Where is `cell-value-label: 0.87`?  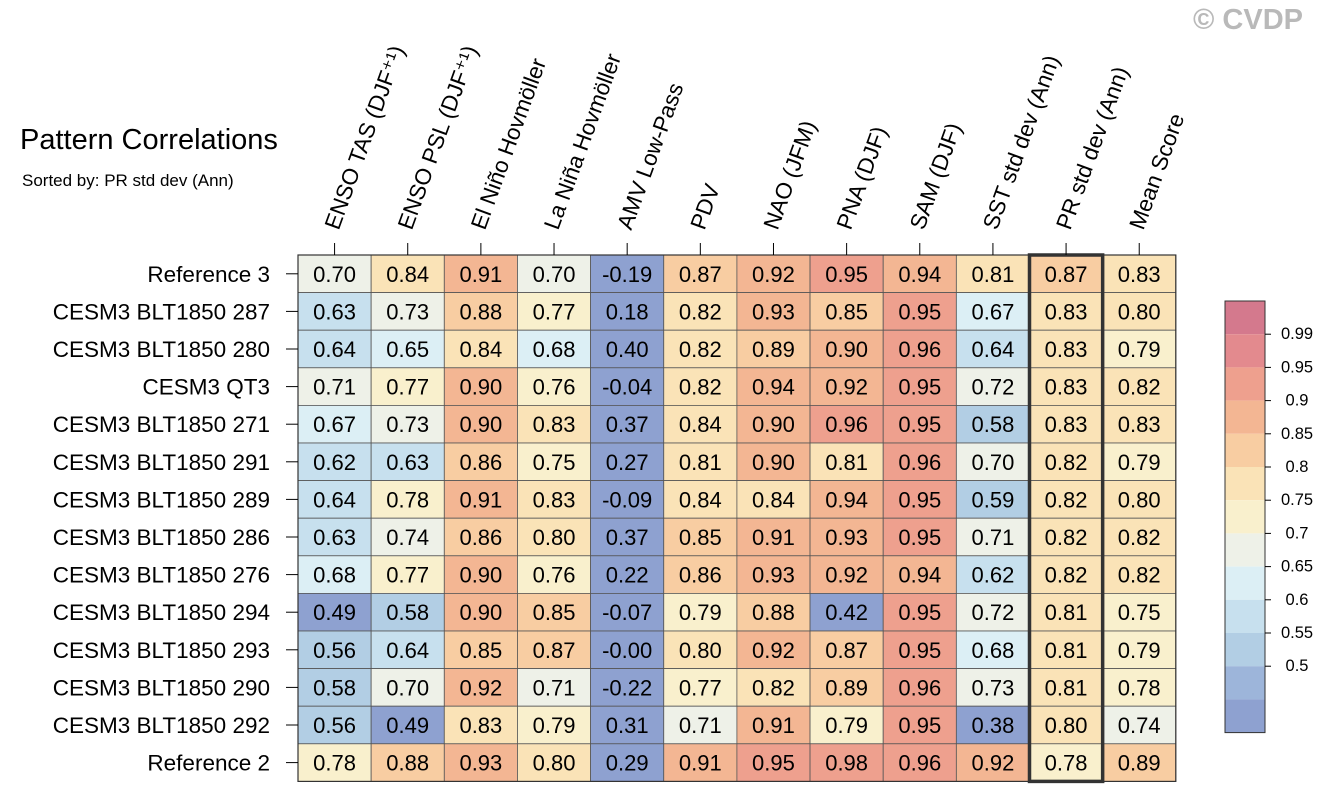 cell-value-label: 0.87 is located at coordinates (700, 274).